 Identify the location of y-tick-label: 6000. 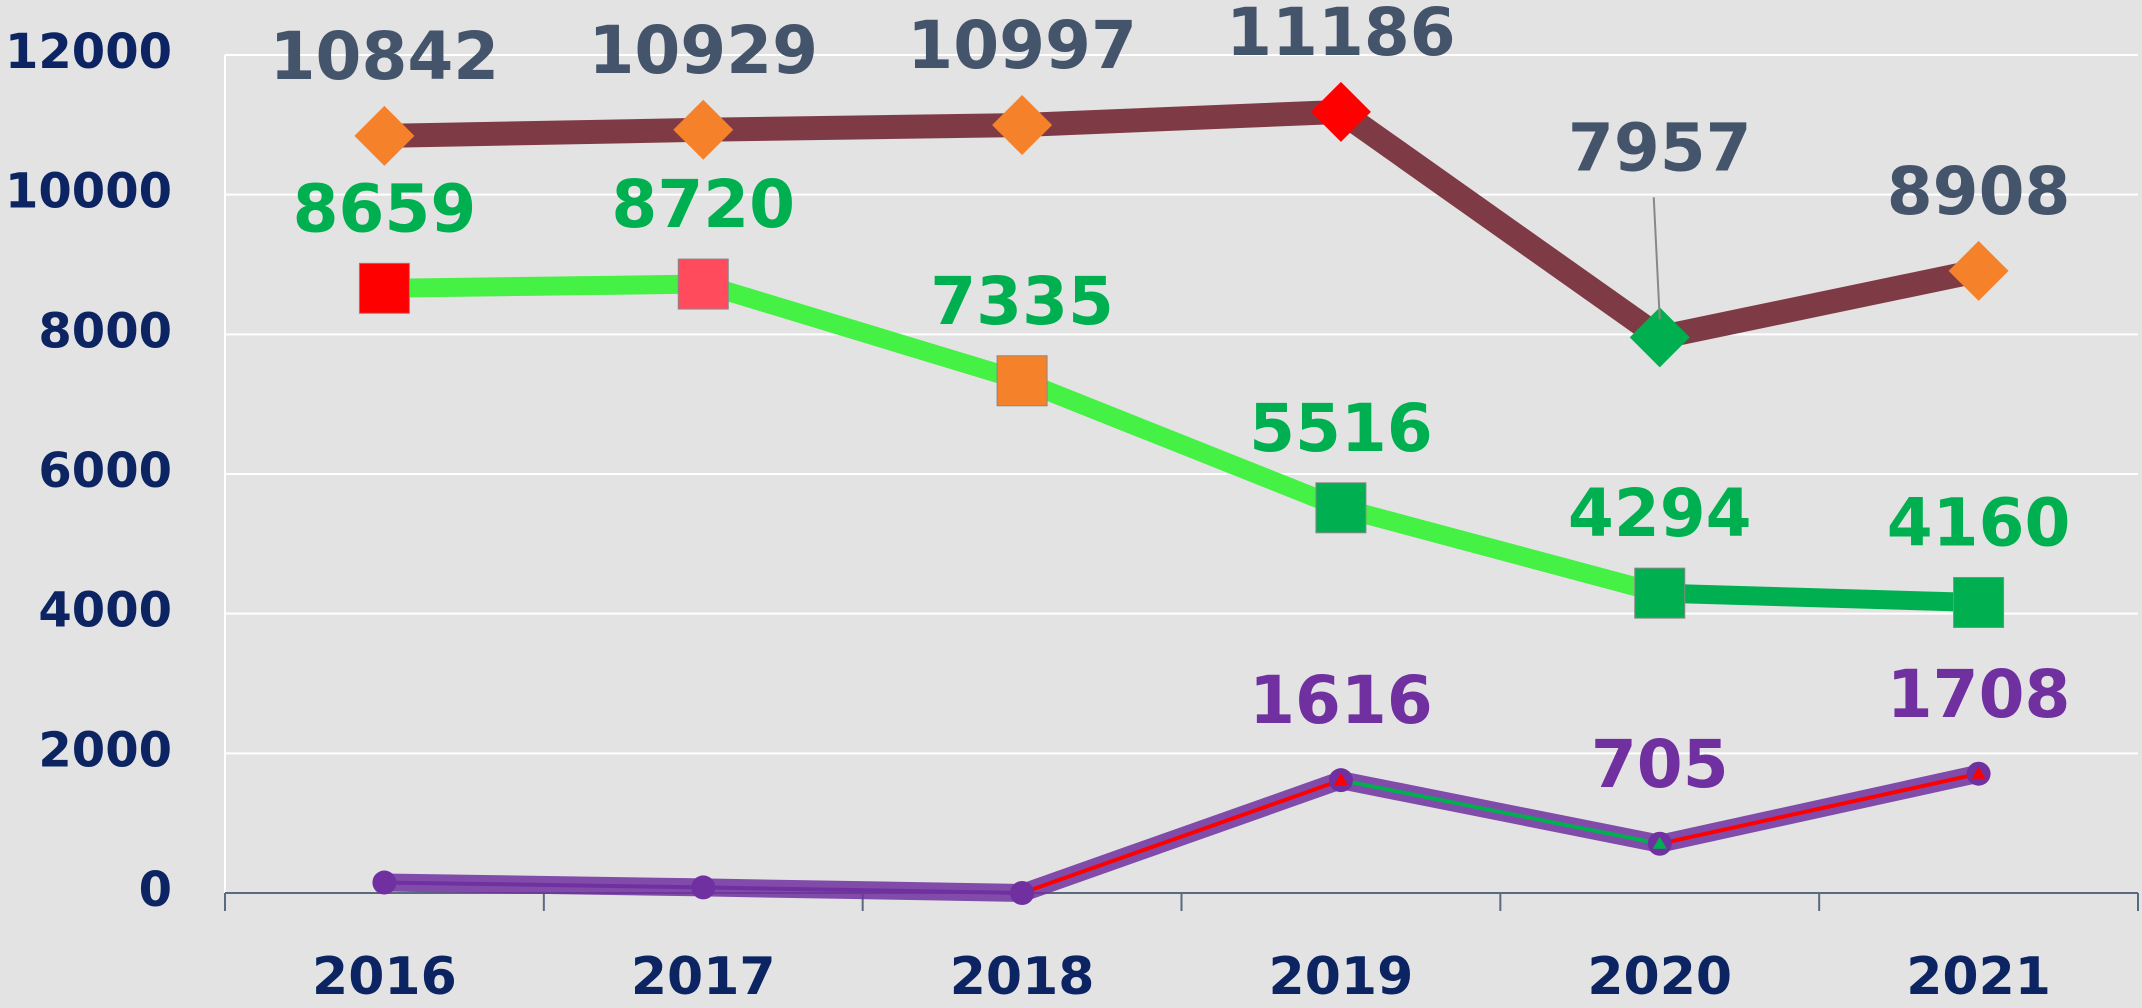
(105, 471).